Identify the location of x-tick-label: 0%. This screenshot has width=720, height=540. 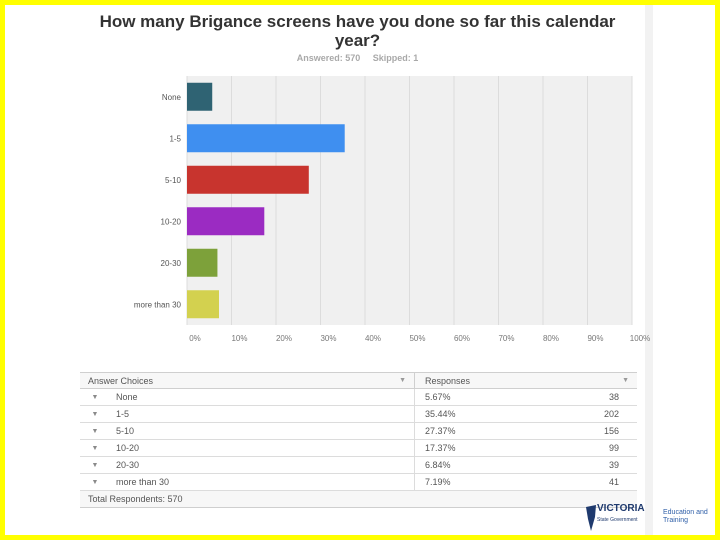
(195, 338).